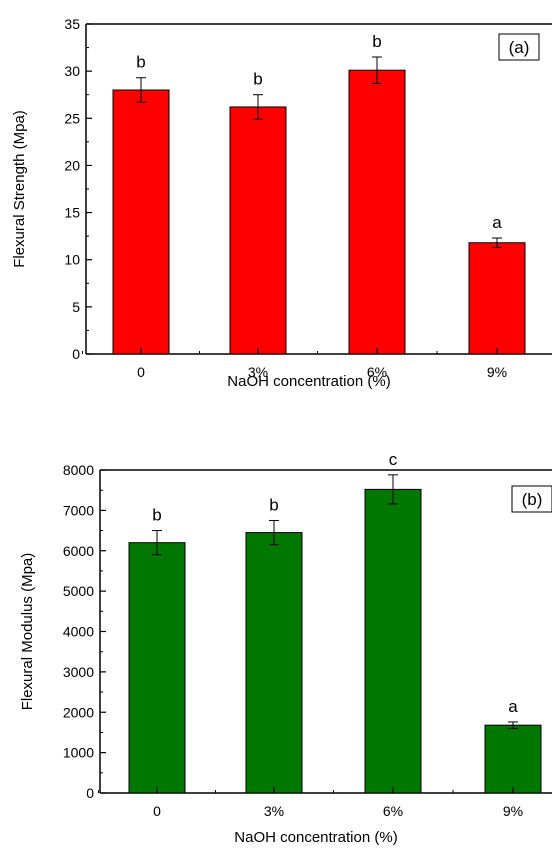 This screenshot has width=552, height=851. What do you see at coordinates (72, 260) in the screenshot?
I see `y-tick-label: 10` at bounding box center [72, 260].